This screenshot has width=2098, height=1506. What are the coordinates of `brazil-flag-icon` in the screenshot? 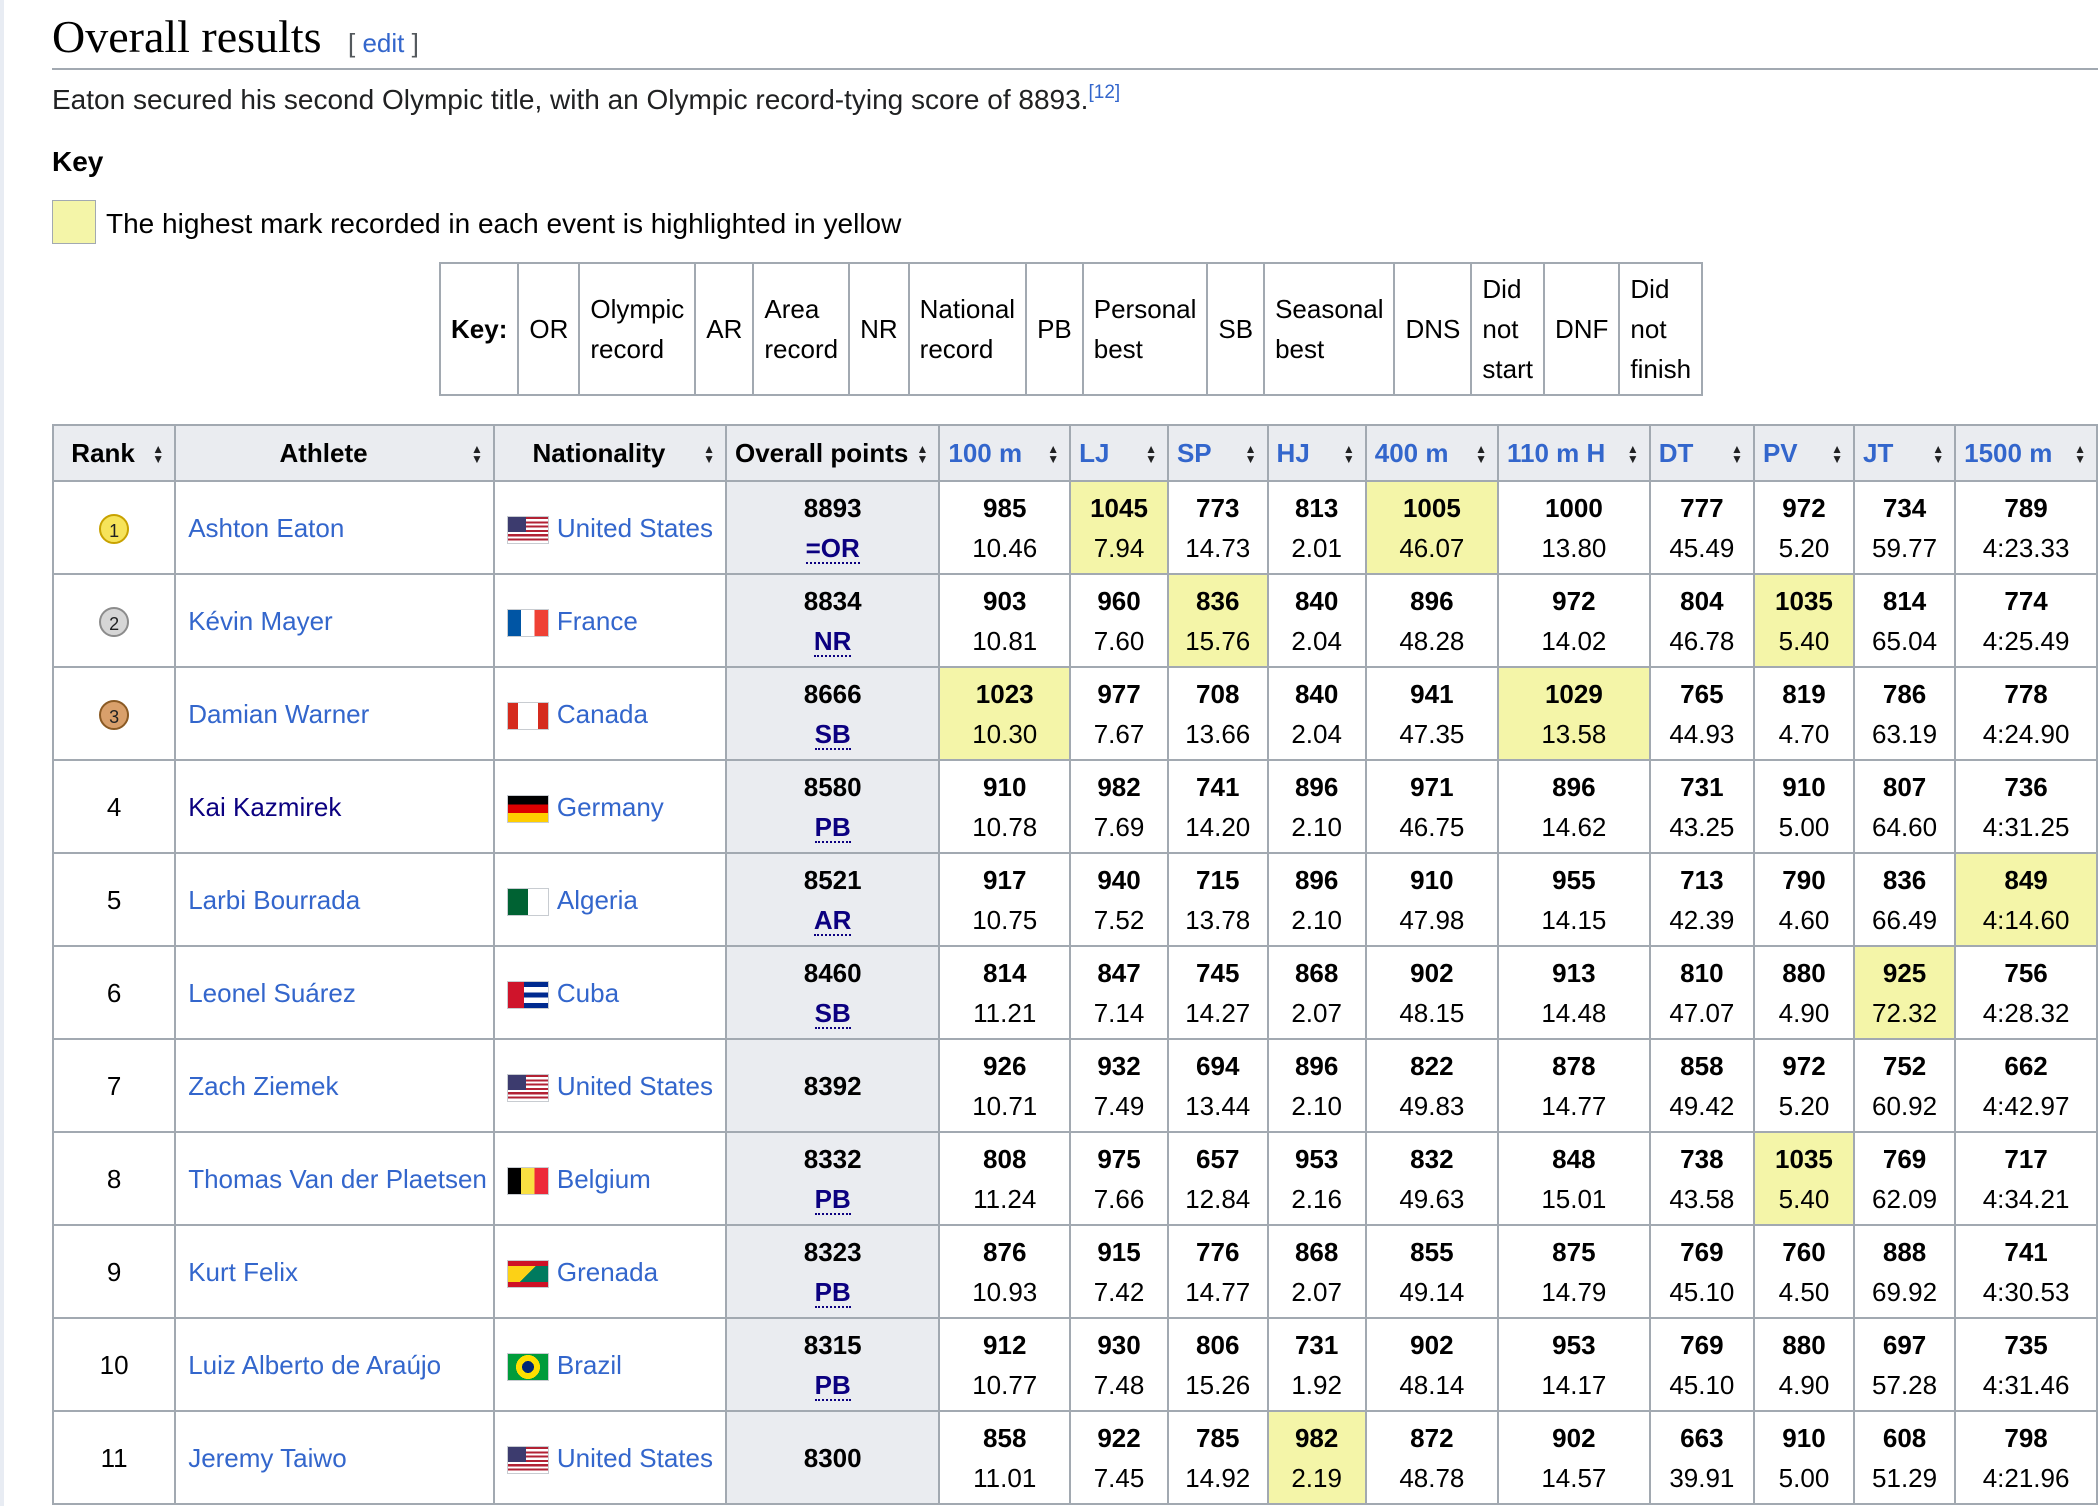 It's located at (527, 1366).